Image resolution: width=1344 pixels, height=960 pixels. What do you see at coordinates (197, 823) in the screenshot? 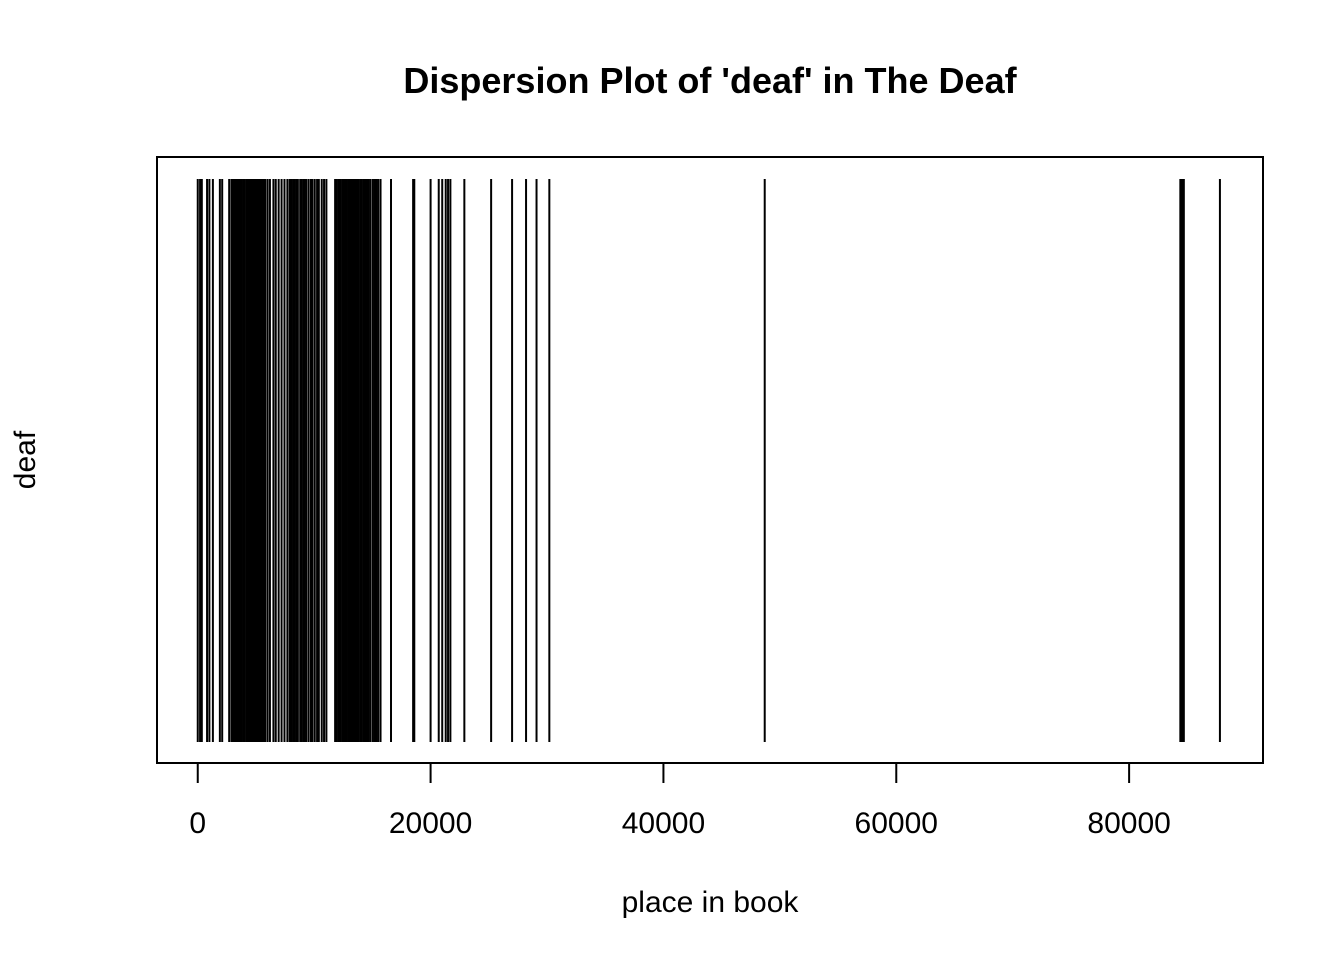
I see `x-tick-label: 0` at bounding box center [197, 823].